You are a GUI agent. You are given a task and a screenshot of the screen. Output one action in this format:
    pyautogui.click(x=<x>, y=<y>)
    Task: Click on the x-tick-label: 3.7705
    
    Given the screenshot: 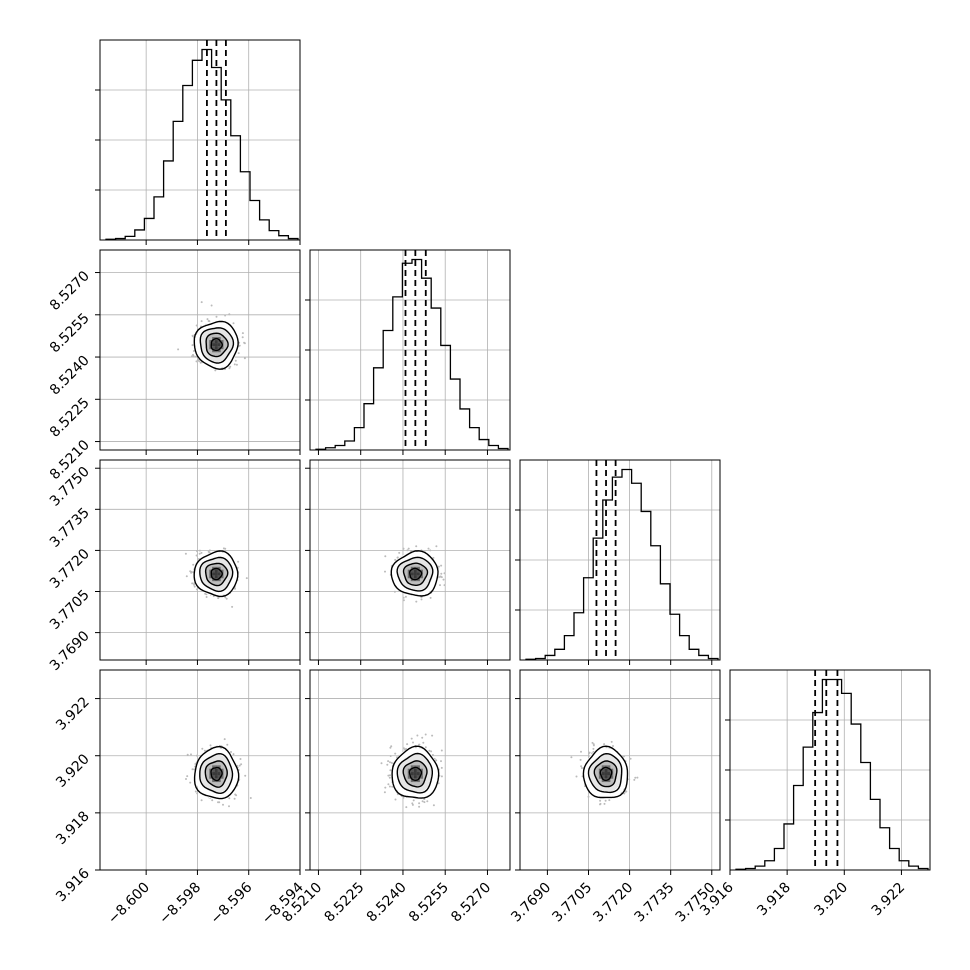 What is the action you would take?
    pyautogui.click(x=572, y=903)
    